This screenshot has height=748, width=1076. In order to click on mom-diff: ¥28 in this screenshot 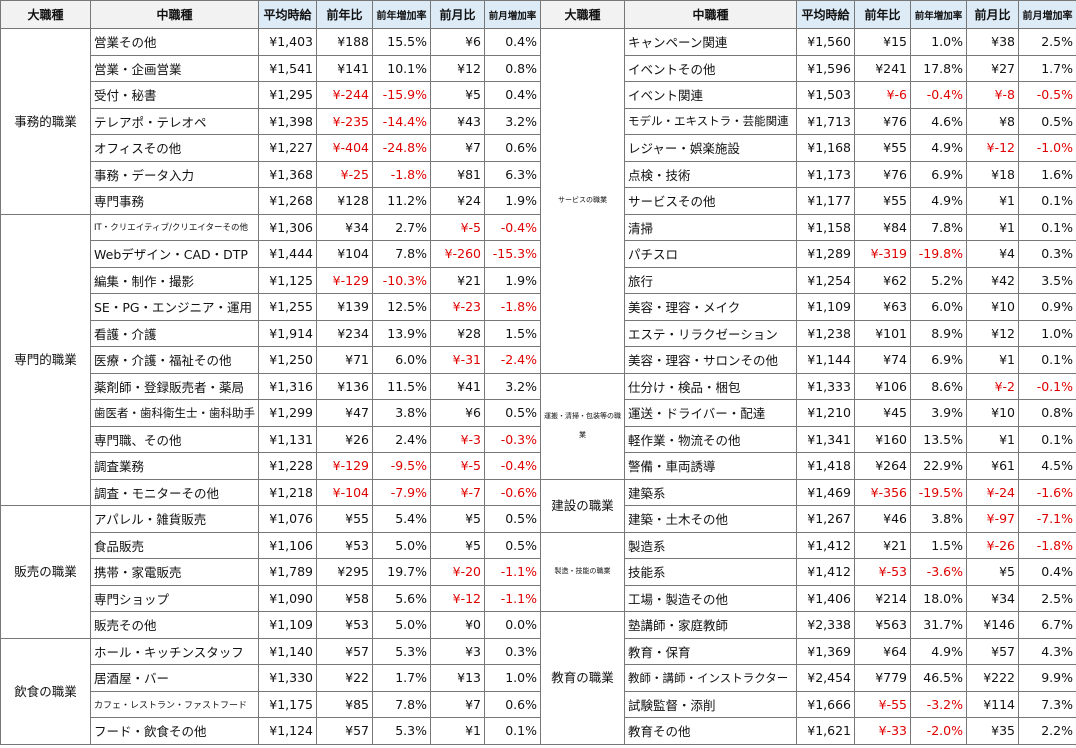, I will do `click(457, 333)`.